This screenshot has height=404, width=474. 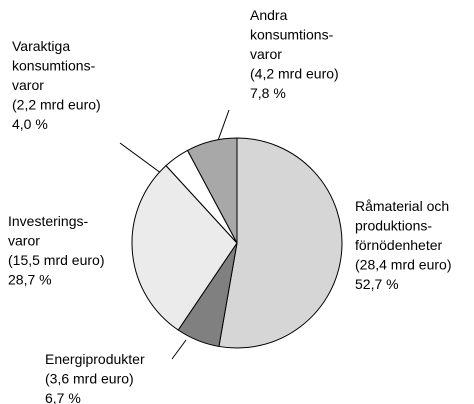 I want to click on value-label: 4,0 %, so click(x=30, y=124).